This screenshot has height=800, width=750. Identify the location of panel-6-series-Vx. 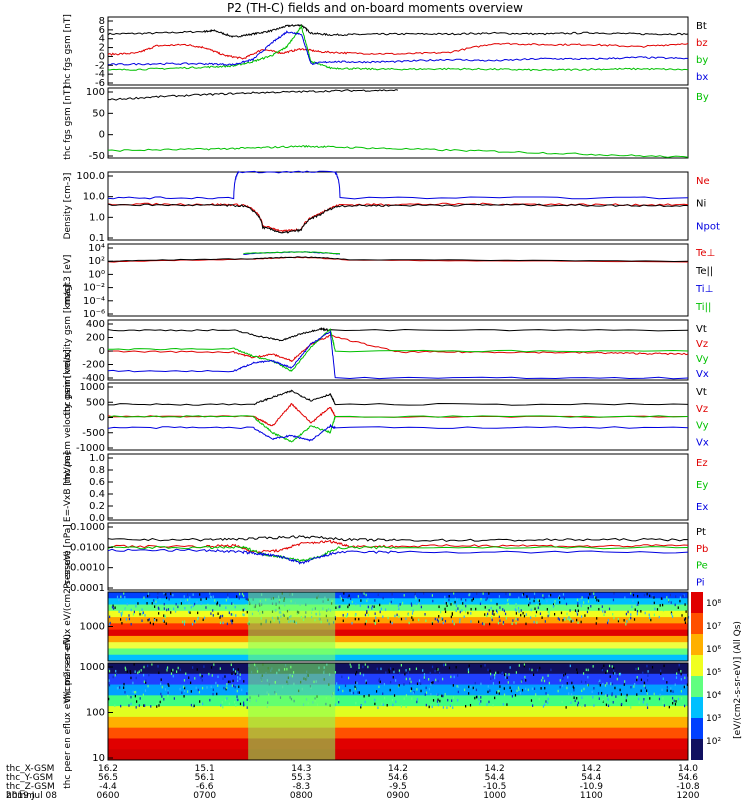
(398, 432).